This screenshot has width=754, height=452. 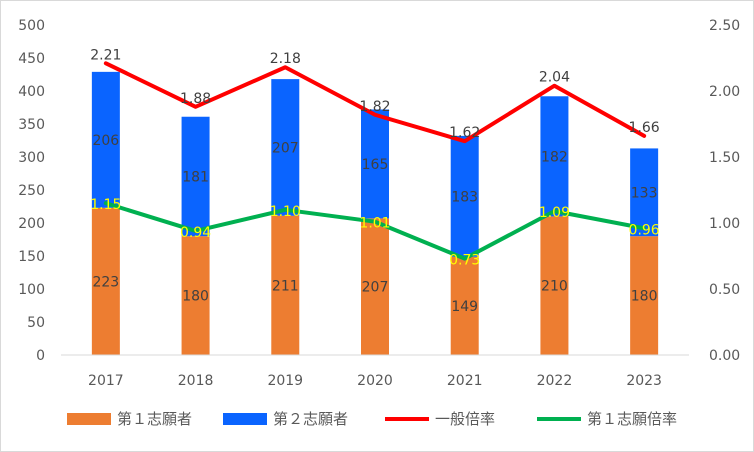 What do you see at coordinates (285, 59) in the screenshot?
I see `line-label-1-2019: 2.18` at bounding box center [285, 59].